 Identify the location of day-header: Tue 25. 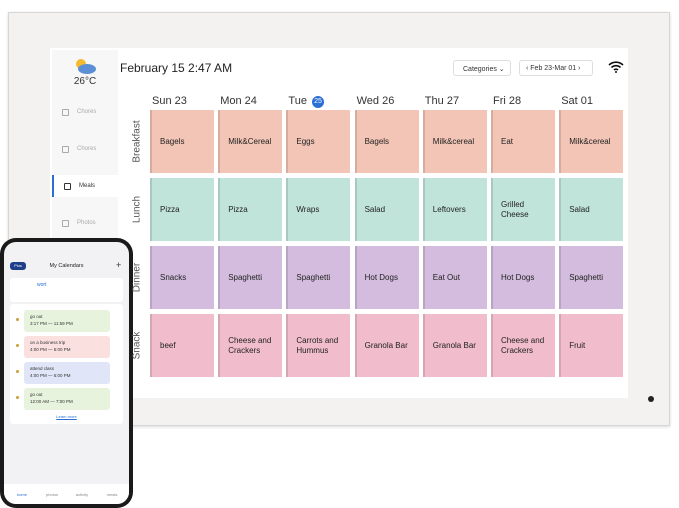
(306, 101).